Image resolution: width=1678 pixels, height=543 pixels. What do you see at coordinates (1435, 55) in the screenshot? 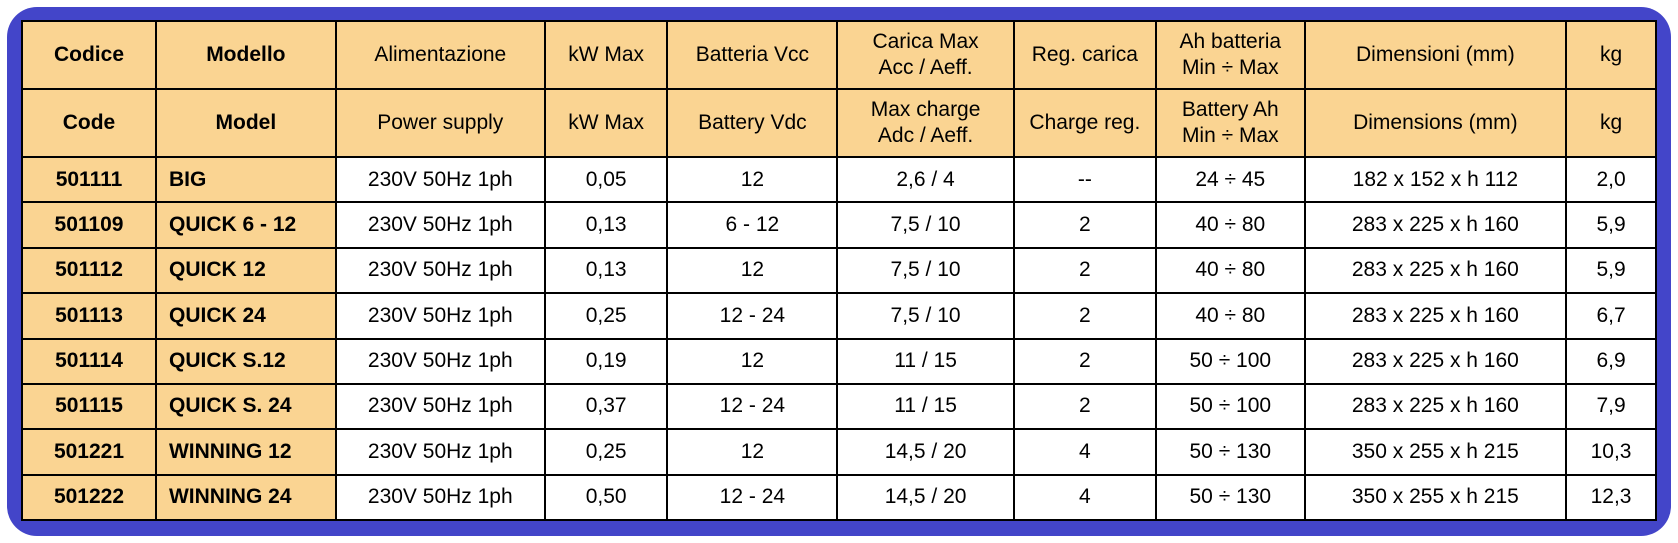
I see `header-dimensioni: Dimensioni (mm)` at bounding box center [1435, 55].